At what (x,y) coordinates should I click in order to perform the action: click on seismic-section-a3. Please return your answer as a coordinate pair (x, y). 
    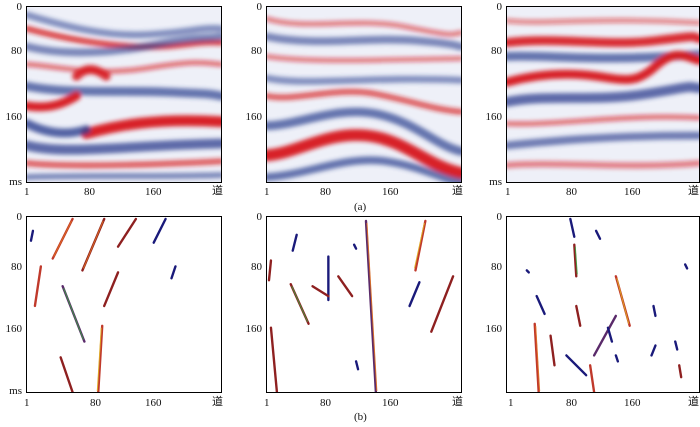
    Looking at the image, I should click on (603, 94).